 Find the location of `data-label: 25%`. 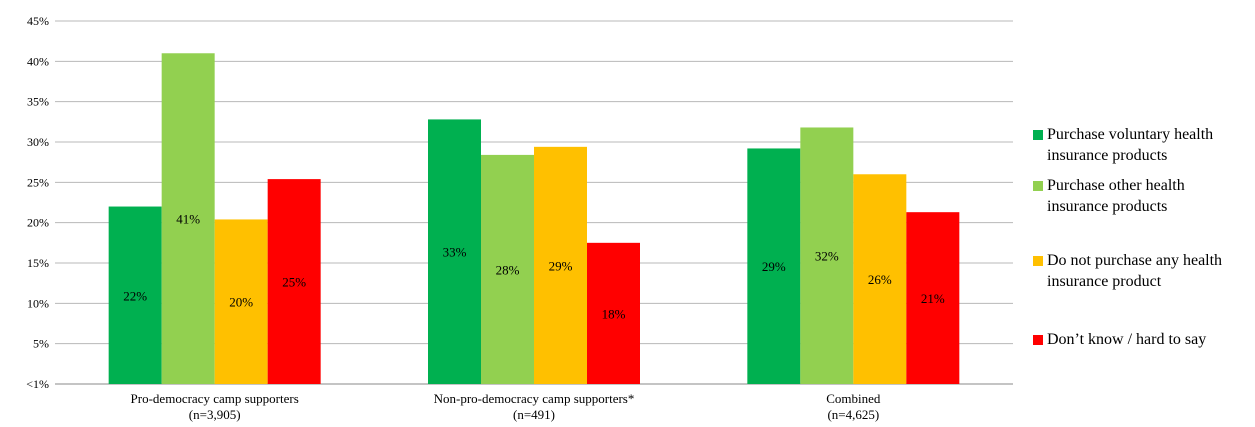

data-label: 25% is located at coordinates (294, 282).